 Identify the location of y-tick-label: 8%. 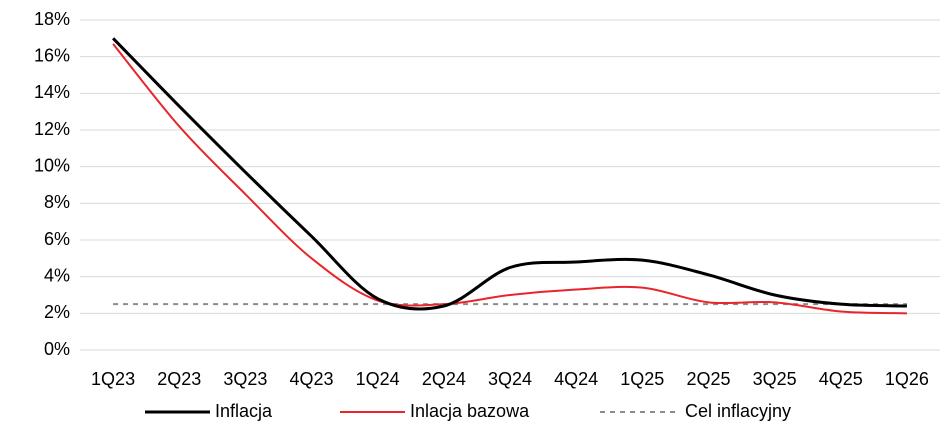
(57, 202).